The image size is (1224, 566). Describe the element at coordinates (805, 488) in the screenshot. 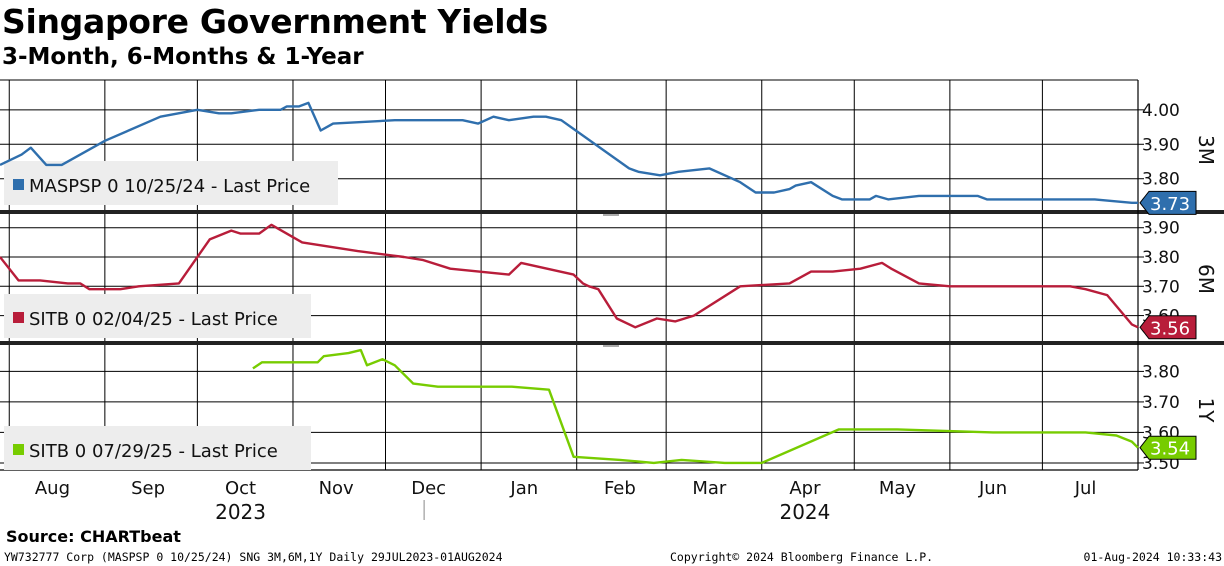

I see `x-tick-apr: Apr` at that location.